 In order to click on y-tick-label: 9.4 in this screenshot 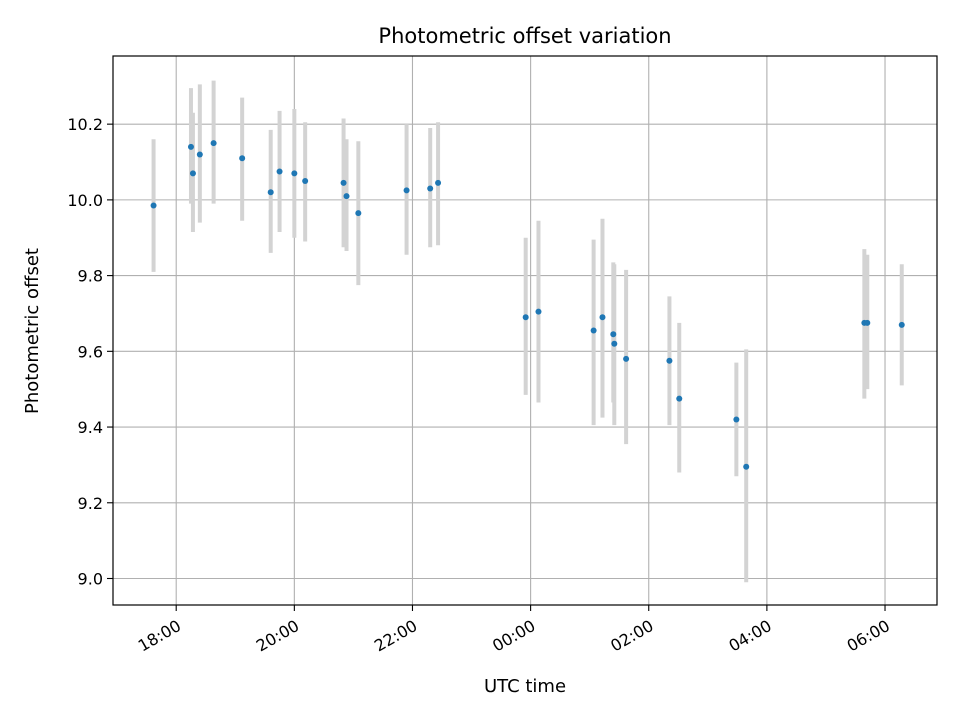, I will do `click(90, 427)`.